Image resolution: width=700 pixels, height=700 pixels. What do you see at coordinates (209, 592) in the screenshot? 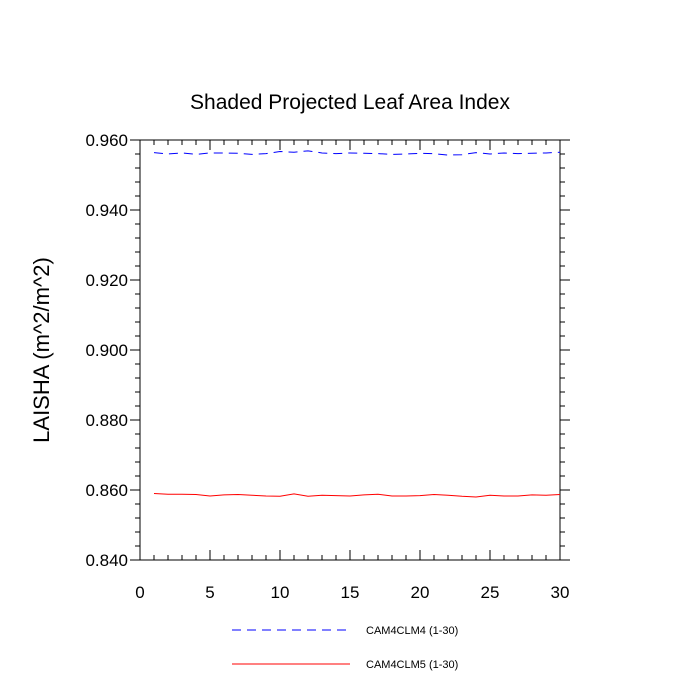
I see `x-tick-label: 5` at bounding box center [209, 592].